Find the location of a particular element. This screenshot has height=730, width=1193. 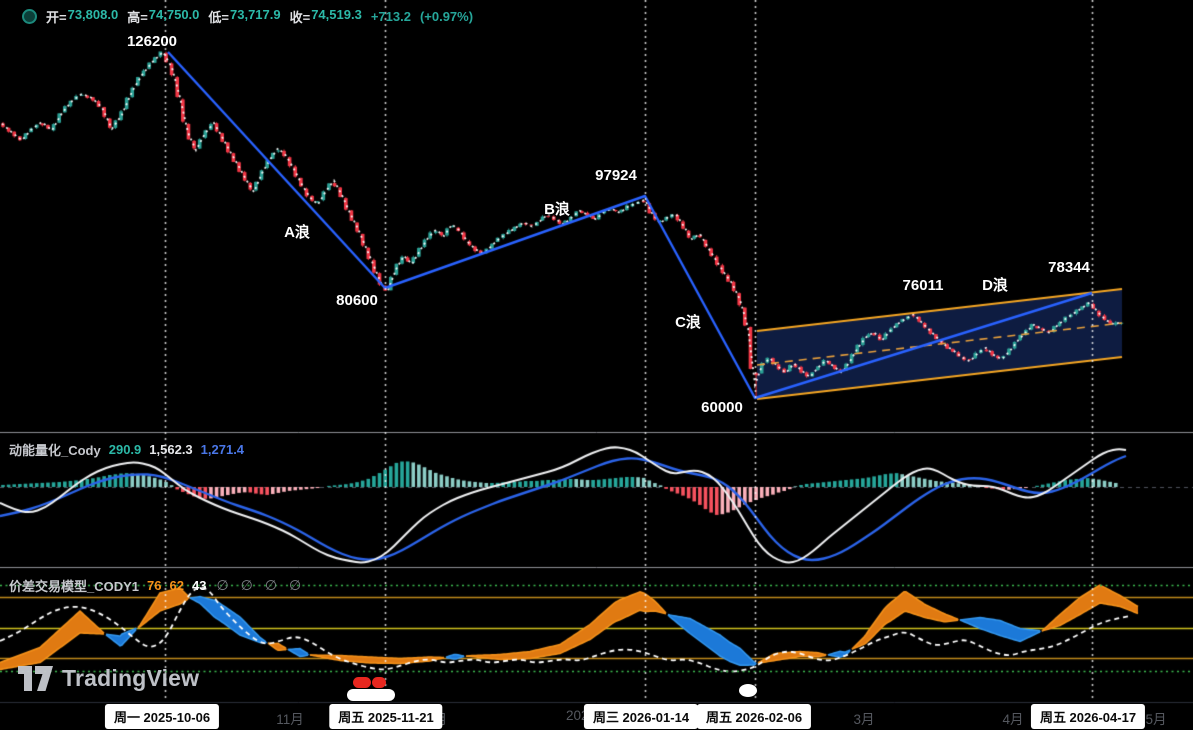

wave-label: D浪 is located at coordinates (995, 285).